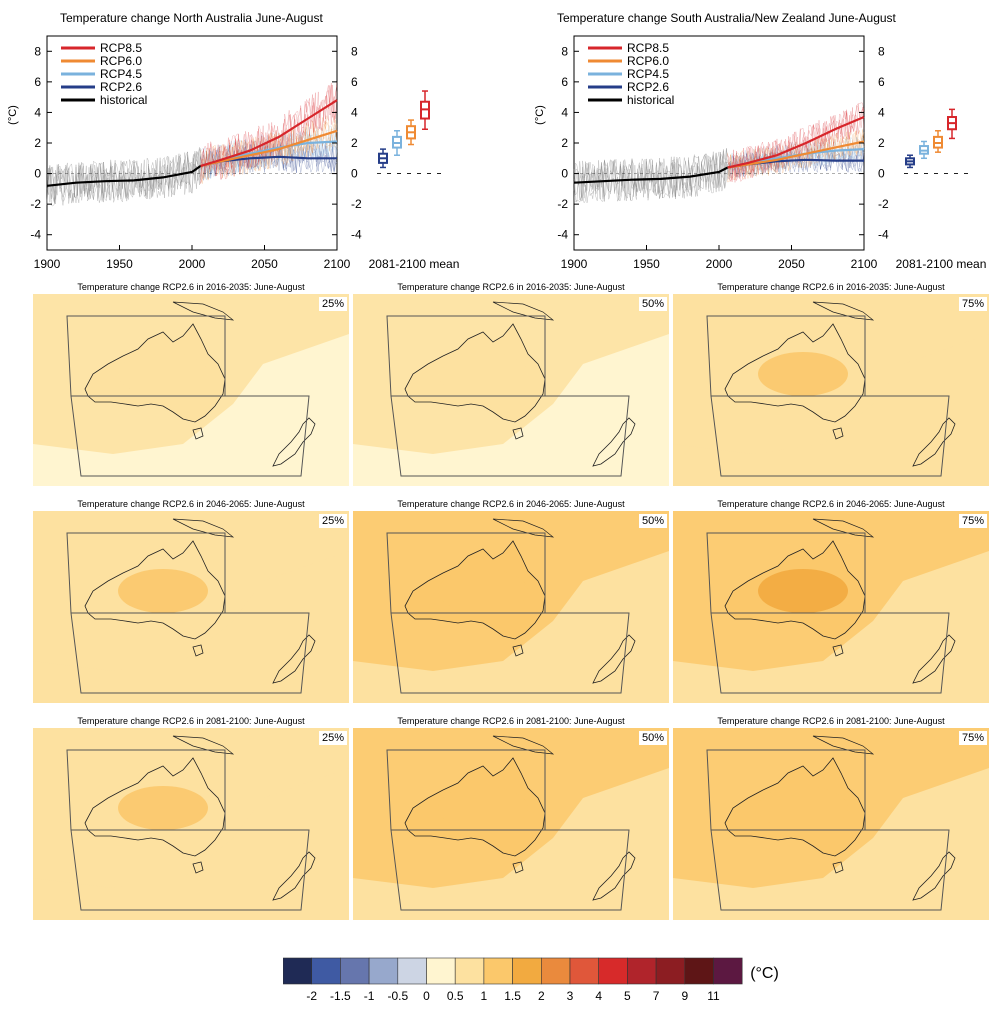 This screenshot has width=994, height=1024. I want to click on colorbar-tick-label: -2, so click(311, 996).